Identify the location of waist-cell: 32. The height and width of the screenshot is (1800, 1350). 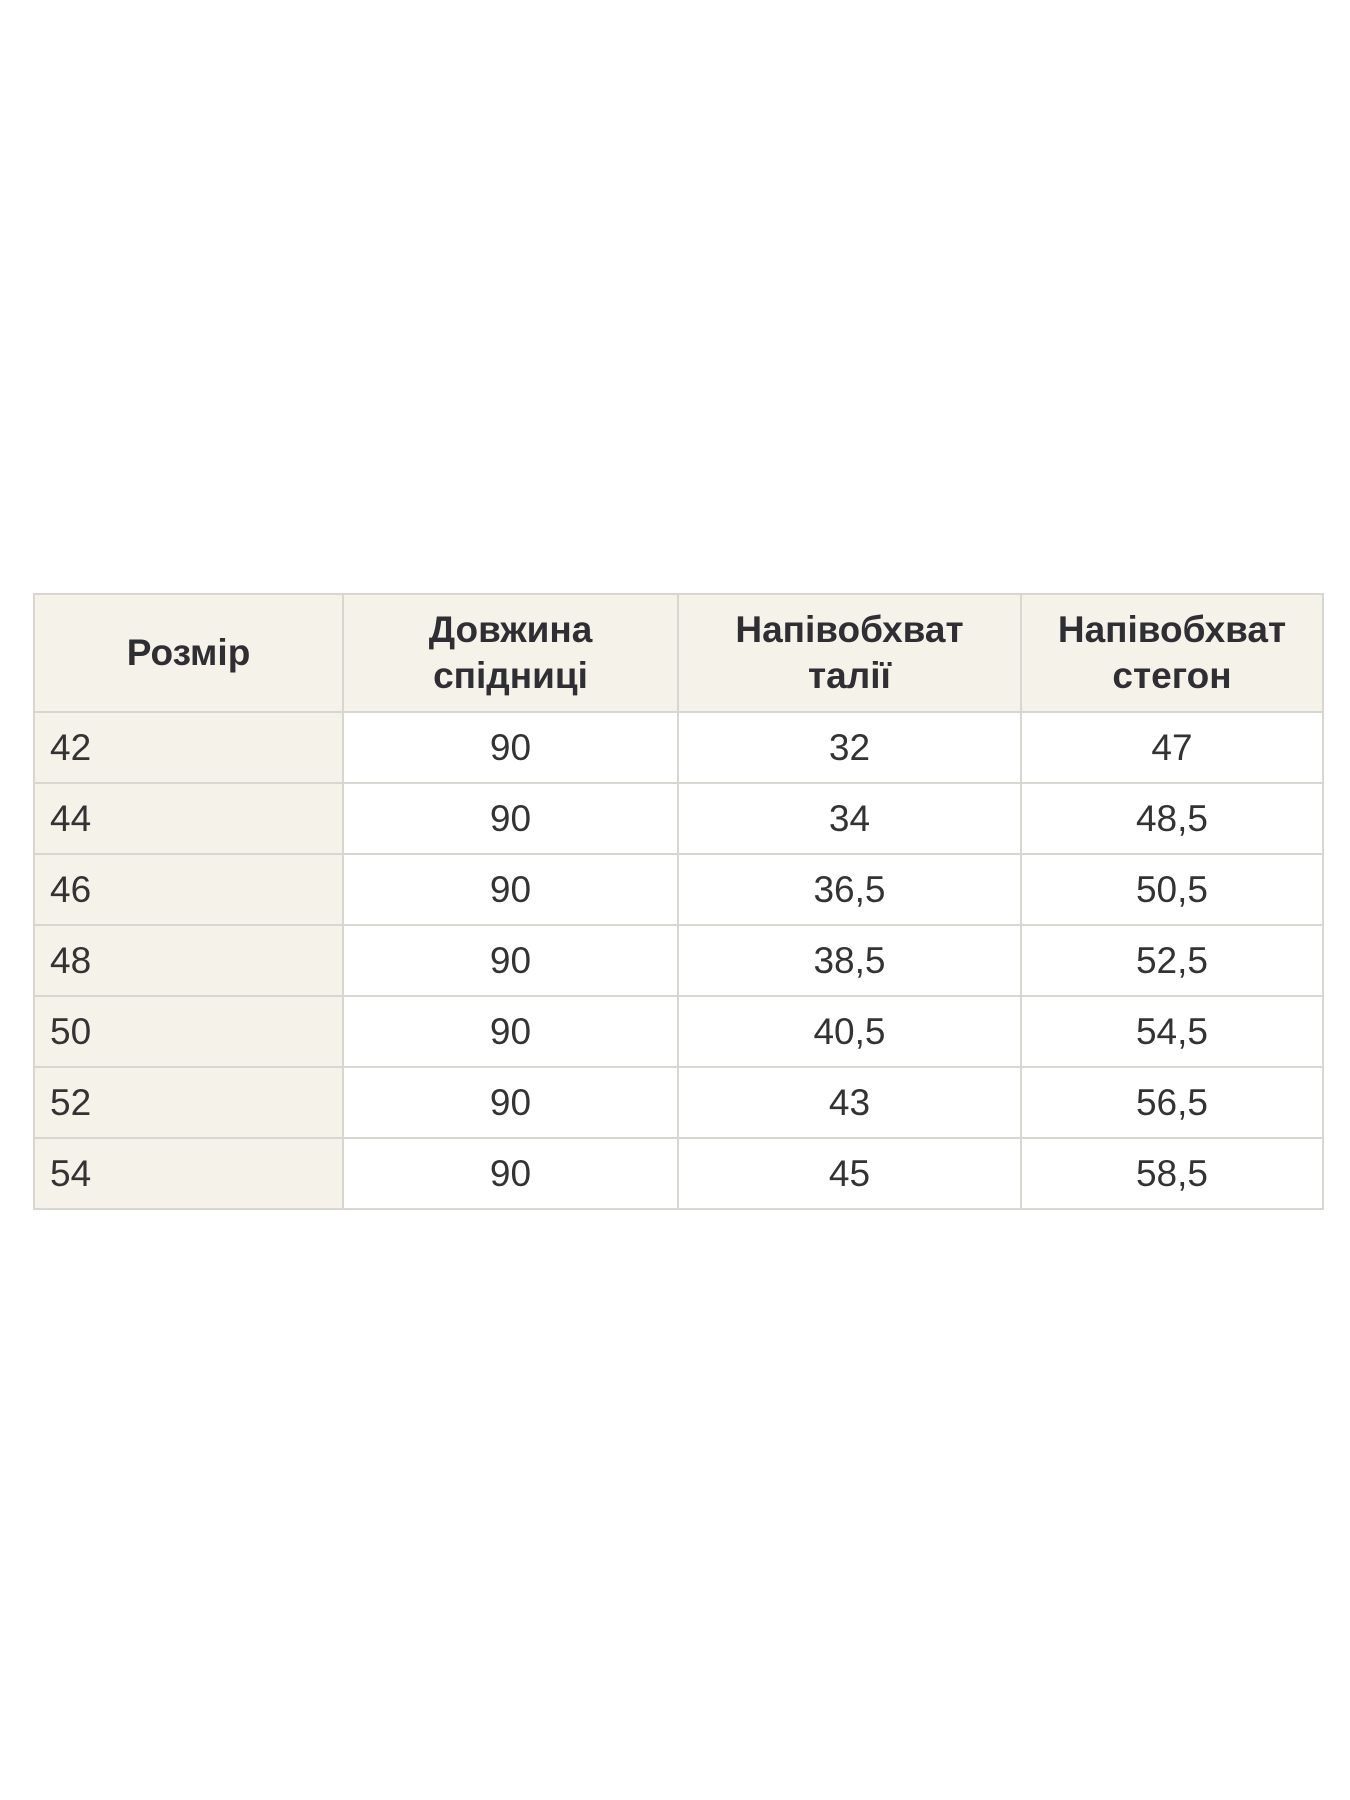
(849, 747).